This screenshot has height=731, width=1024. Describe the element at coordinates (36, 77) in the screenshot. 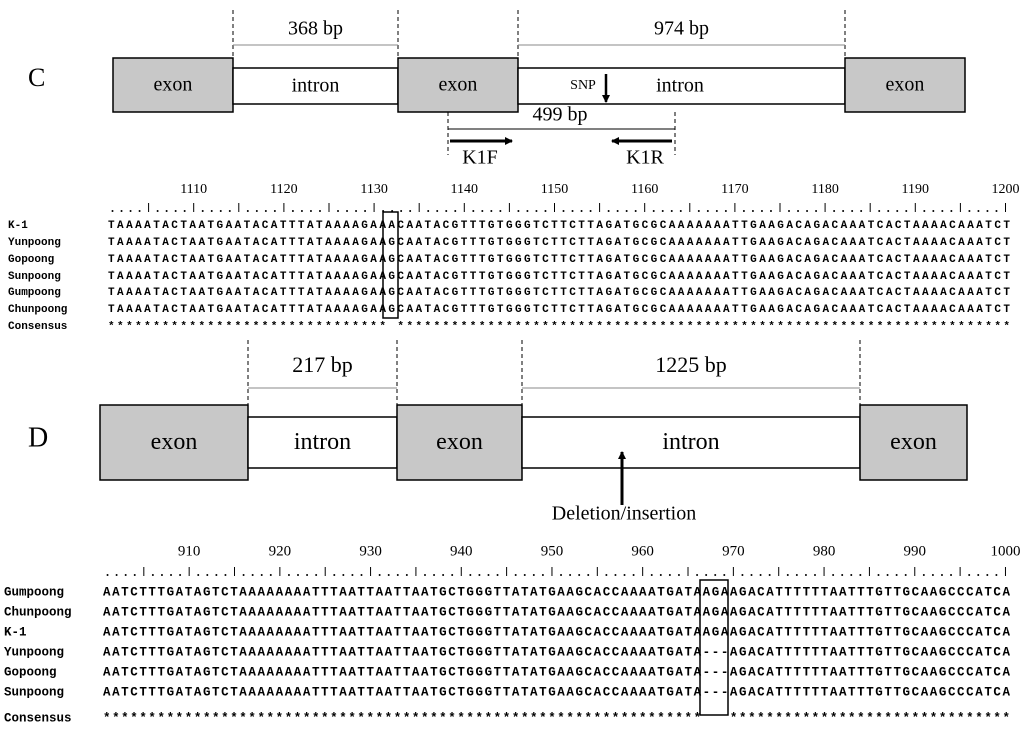

I see `panel-label: C` at that location.